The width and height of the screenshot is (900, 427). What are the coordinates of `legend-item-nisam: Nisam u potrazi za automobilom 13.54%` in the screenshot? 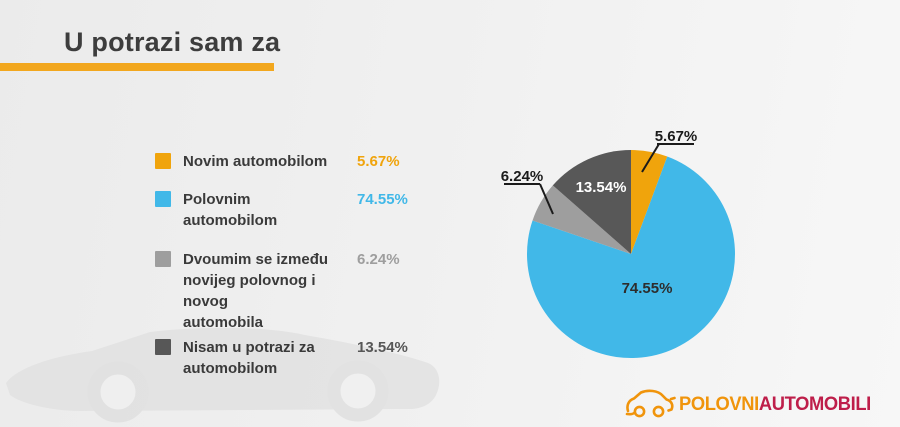 It's located at (290, 358).